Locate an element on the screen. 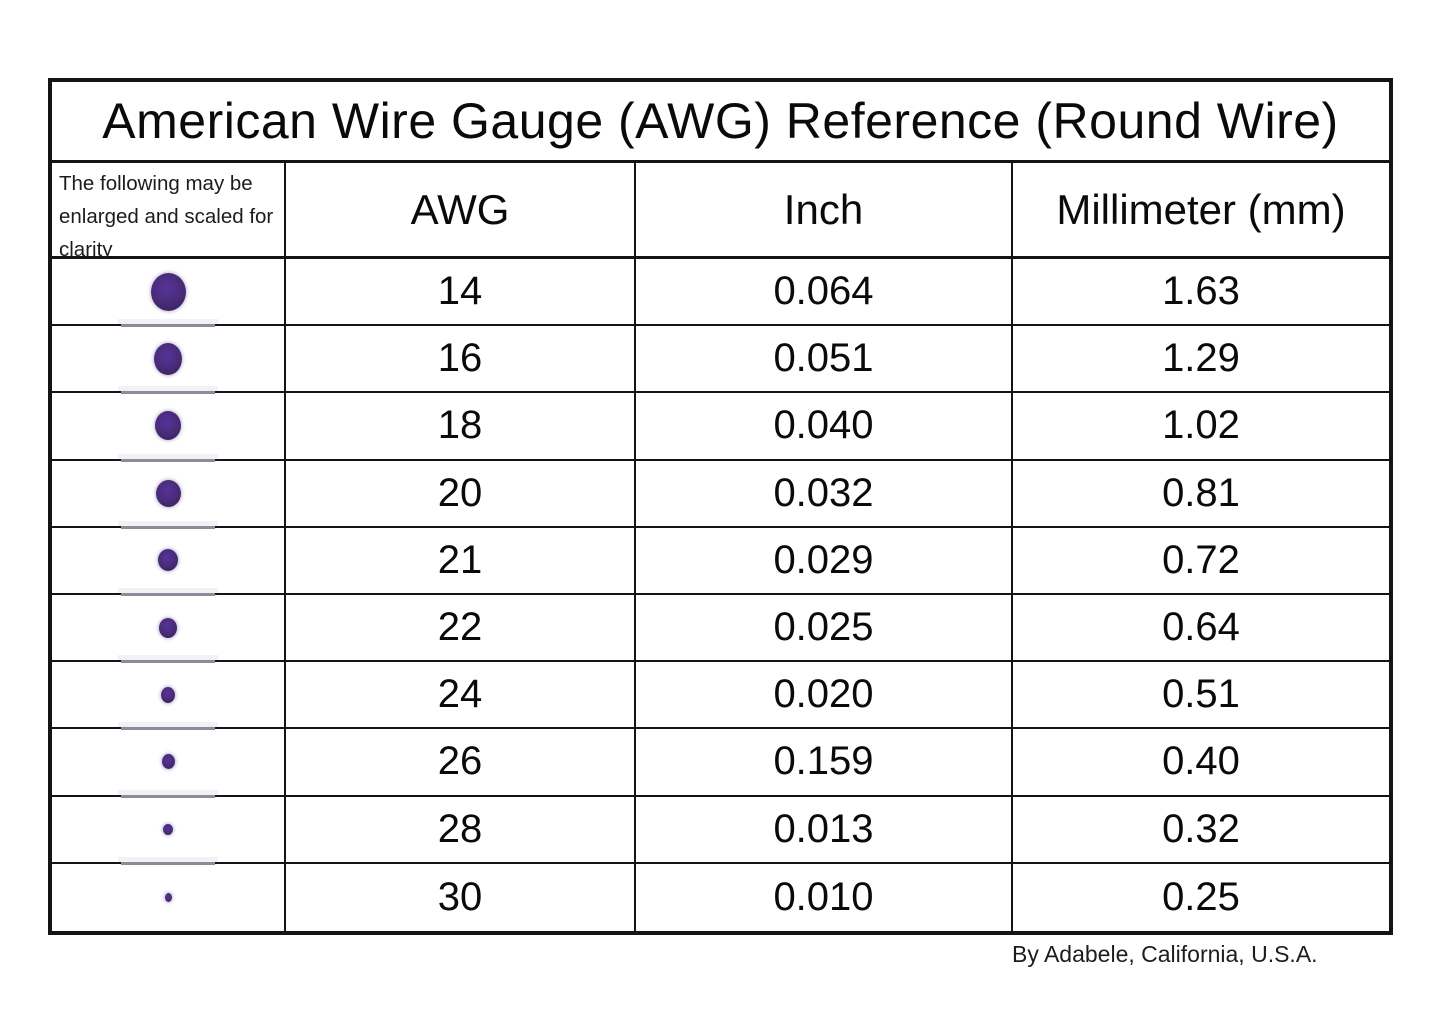  awg-value: 28 is located at coordinates (461, 830).